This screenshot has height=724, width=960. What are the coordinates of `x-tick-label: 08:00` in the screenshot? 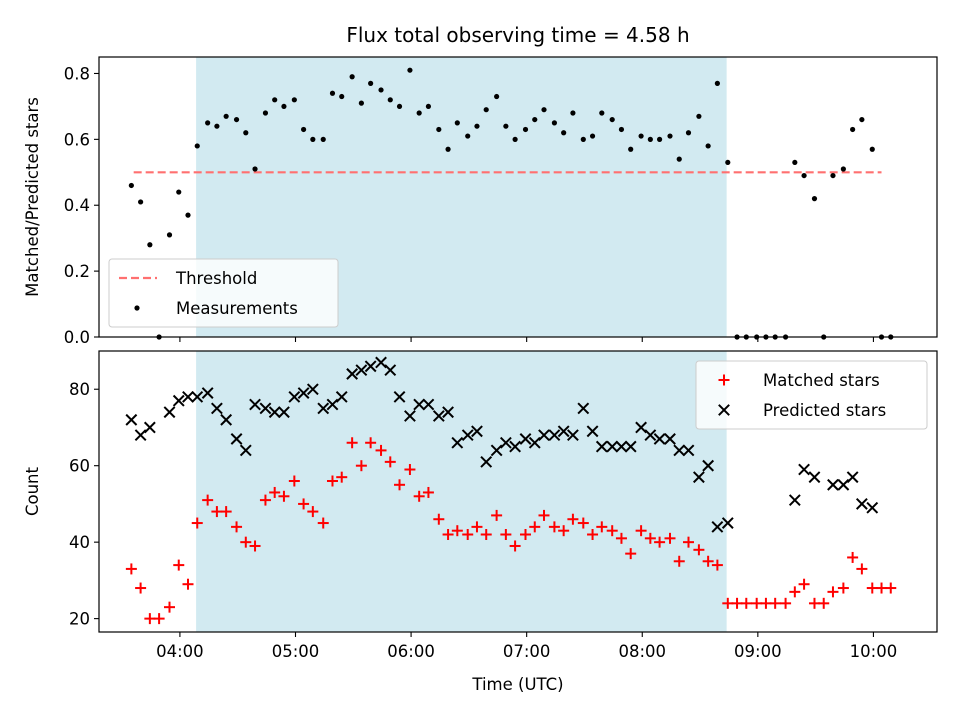 It's located at (642, 651).